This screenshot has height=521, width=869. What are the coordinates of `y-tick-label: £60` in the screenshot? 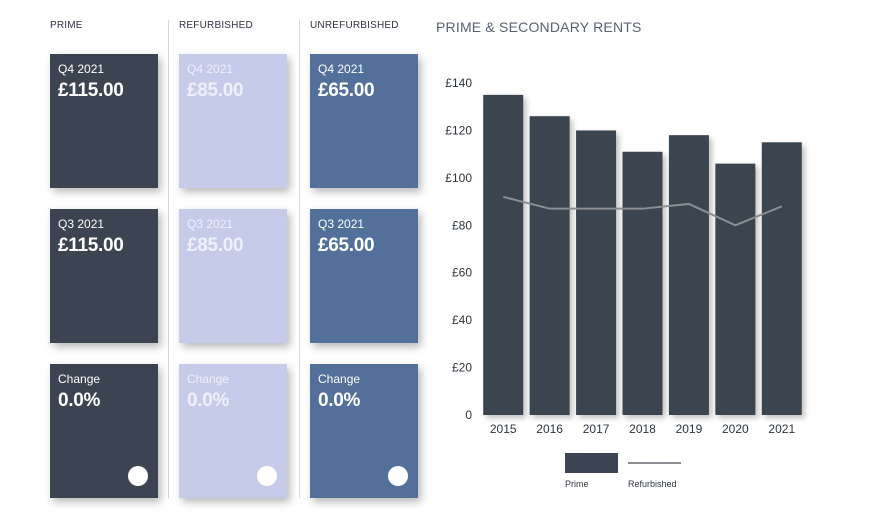 It's located at (462, 273).